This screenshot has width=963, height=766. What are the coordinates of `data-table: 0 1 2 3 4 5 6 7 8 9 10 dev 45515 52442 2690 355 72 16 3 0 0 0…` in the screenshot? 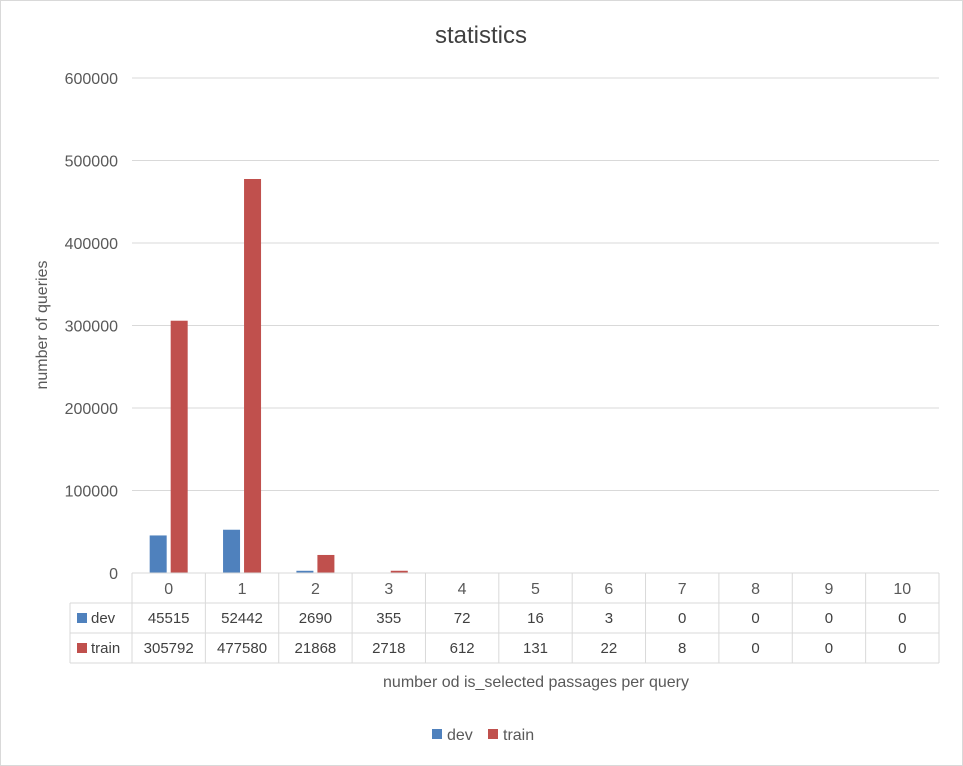 It's located at (504, 618).